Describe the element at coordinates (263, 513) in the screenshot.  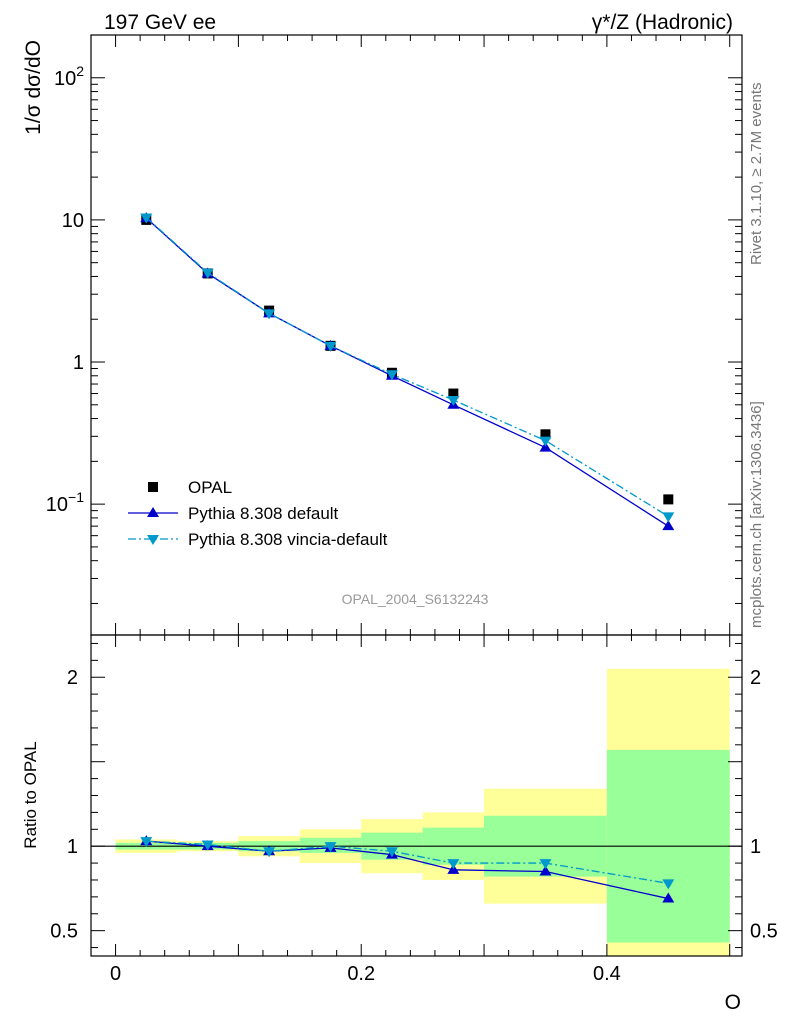
I see `legend-label-pythia-8-308-default: Pythia 8.308 default` at that location.